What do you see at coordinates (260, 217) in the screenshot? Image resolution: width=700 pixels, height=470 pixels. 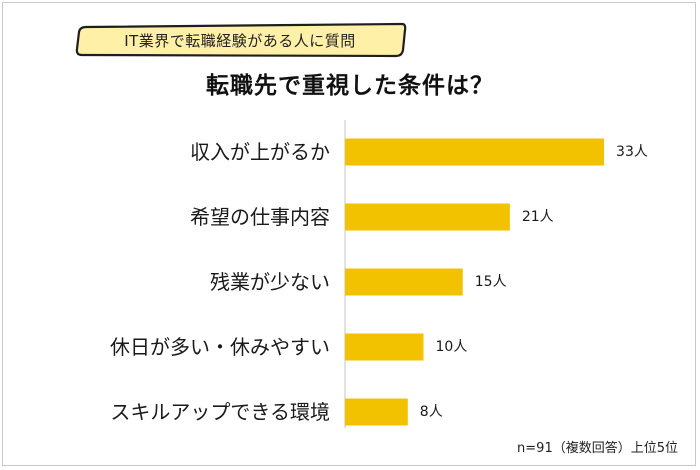 I see `category-label: 希望の仕事内容` at bounding box center [260, 217].